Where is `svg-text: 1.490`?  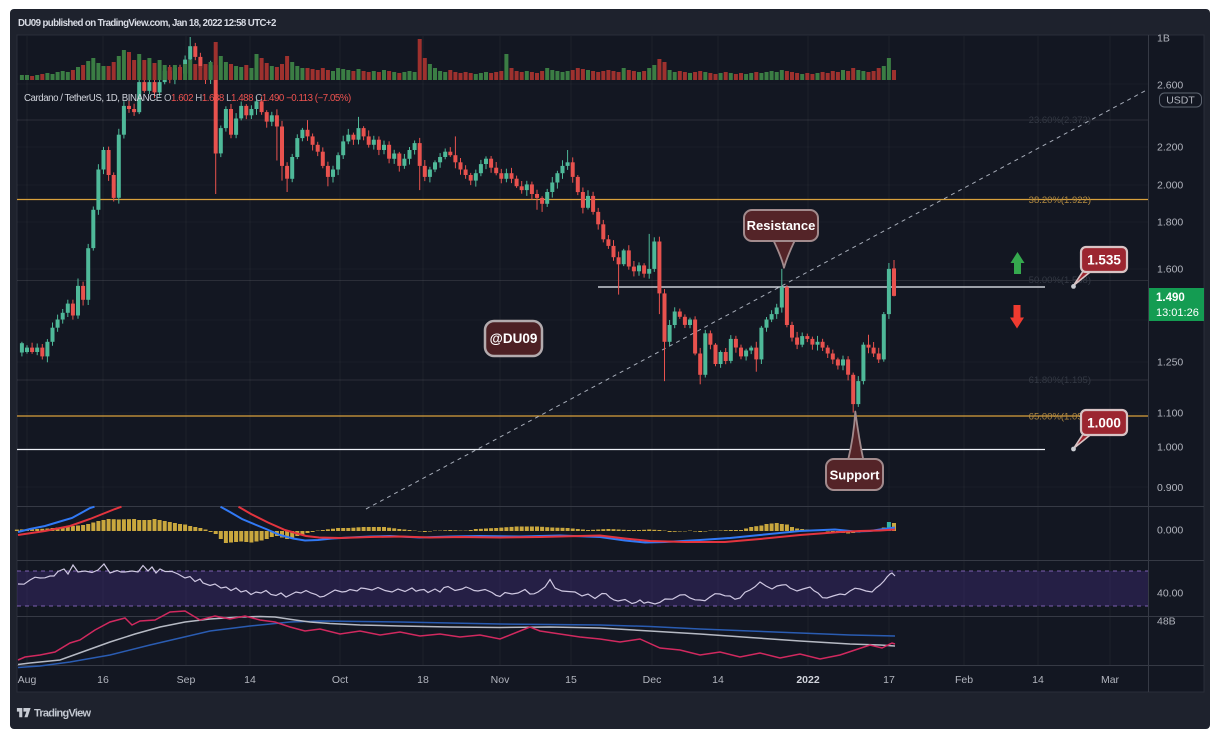 svg-text: 1.490 is located at coordinates (1170, 298).